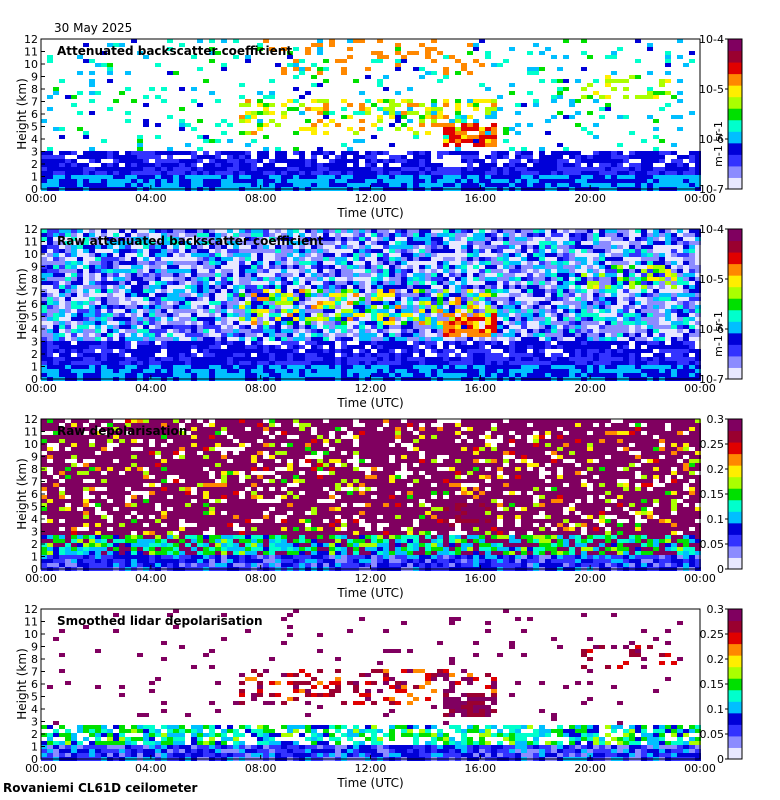 Image resolution: width=780 pixels, height=800 pixels. What do you see at coordinates (100, 788) in the screenshot?
I see `instrument-label: Rovaniemi CL61D ceilometer` at bounding box center [100, 788].